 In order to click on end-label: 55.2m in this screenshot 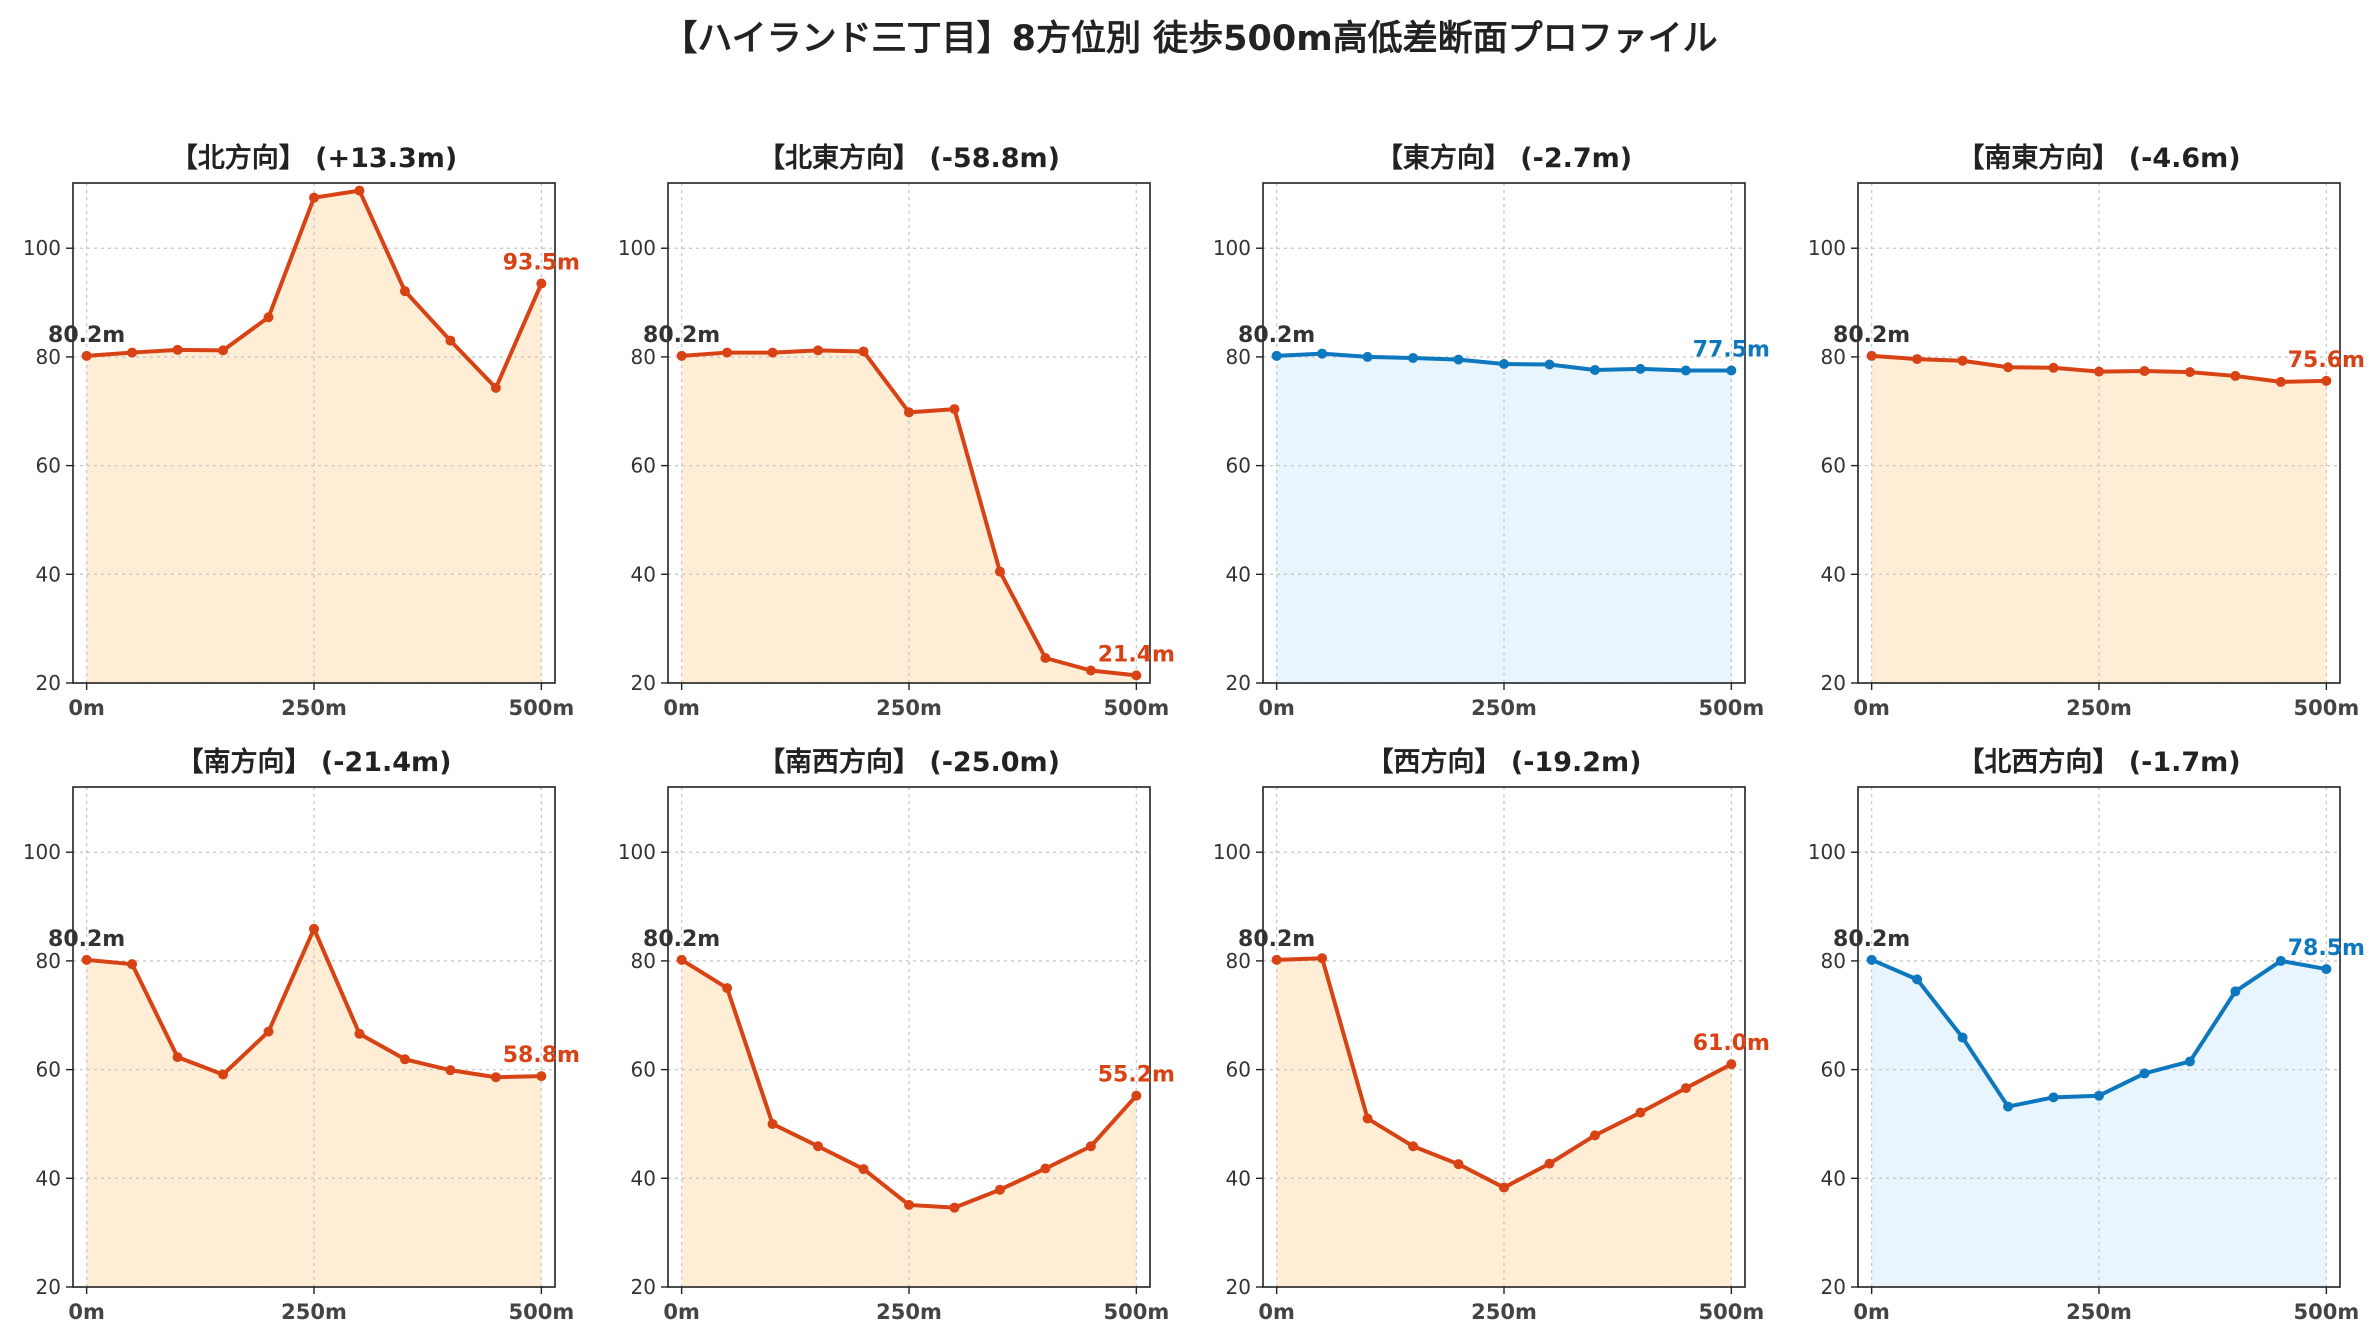, I will do `click(1136, 1075)`.